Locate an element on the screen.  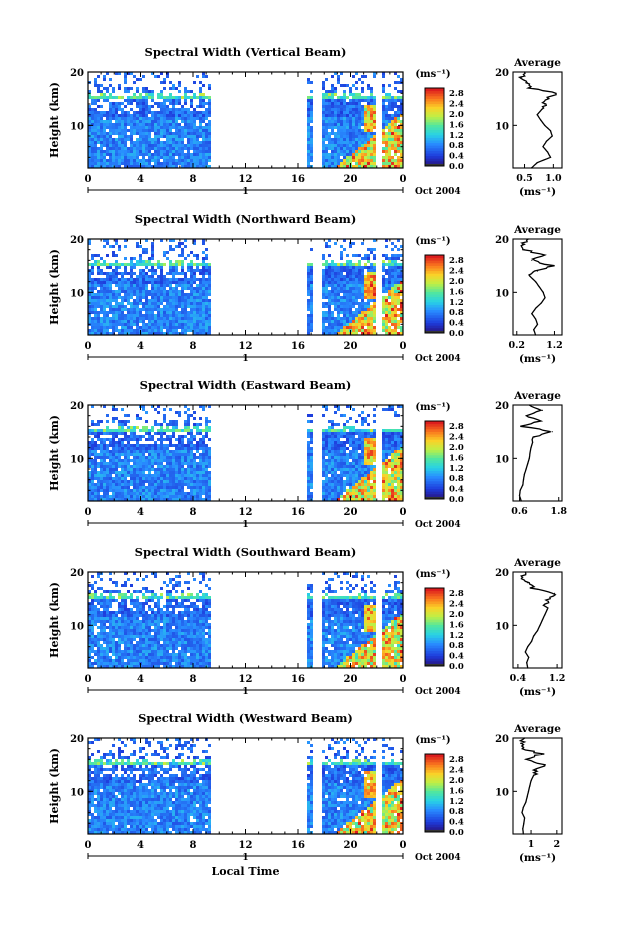
colorbar-swatch is located at coordinates (434, 160).